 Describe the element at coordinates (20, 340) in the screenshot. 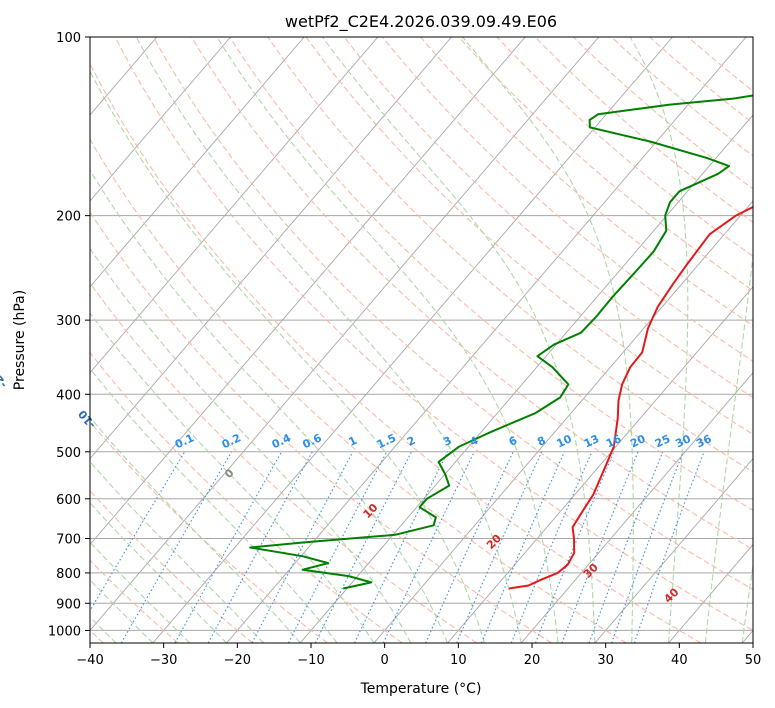

I see `y-axis-title: Pressure (hPa)` at that location.